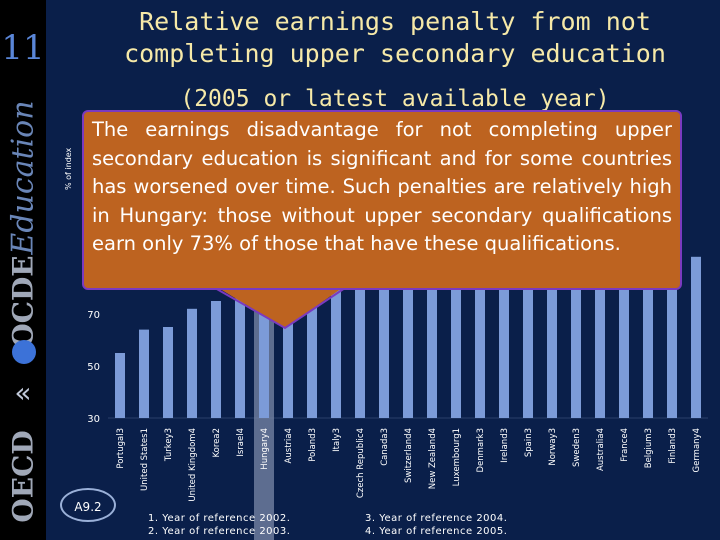  Describe the element at coordinates (337, 440) in the screenshot. I see `x-tick-label: Italy3` at that location.